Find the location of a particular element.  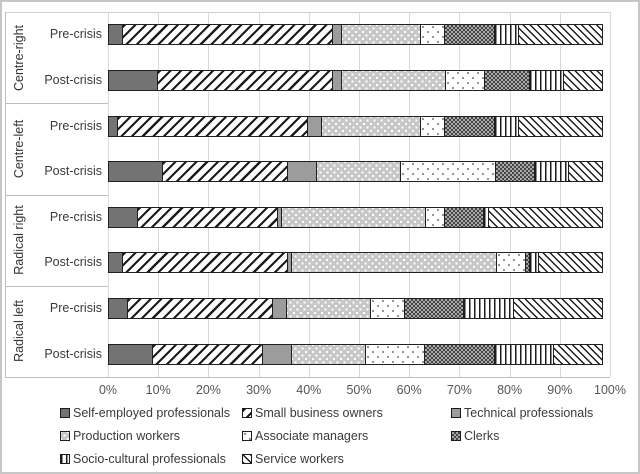

legend-item: Service workers is located at coordinates (293, 459).